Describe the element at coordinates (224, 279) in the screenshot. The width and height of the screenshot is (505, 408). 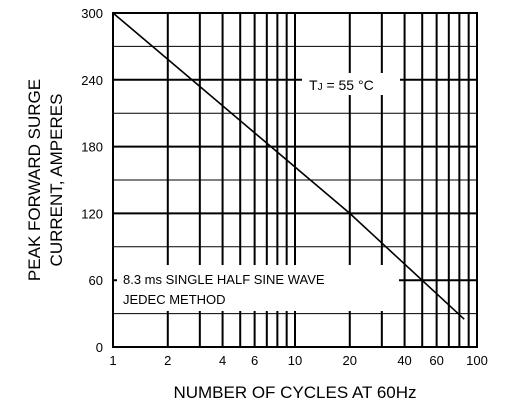
I see `wave-annotation-line1: 8.3 ms SINGLE HALF SINE WAVE` at that location.